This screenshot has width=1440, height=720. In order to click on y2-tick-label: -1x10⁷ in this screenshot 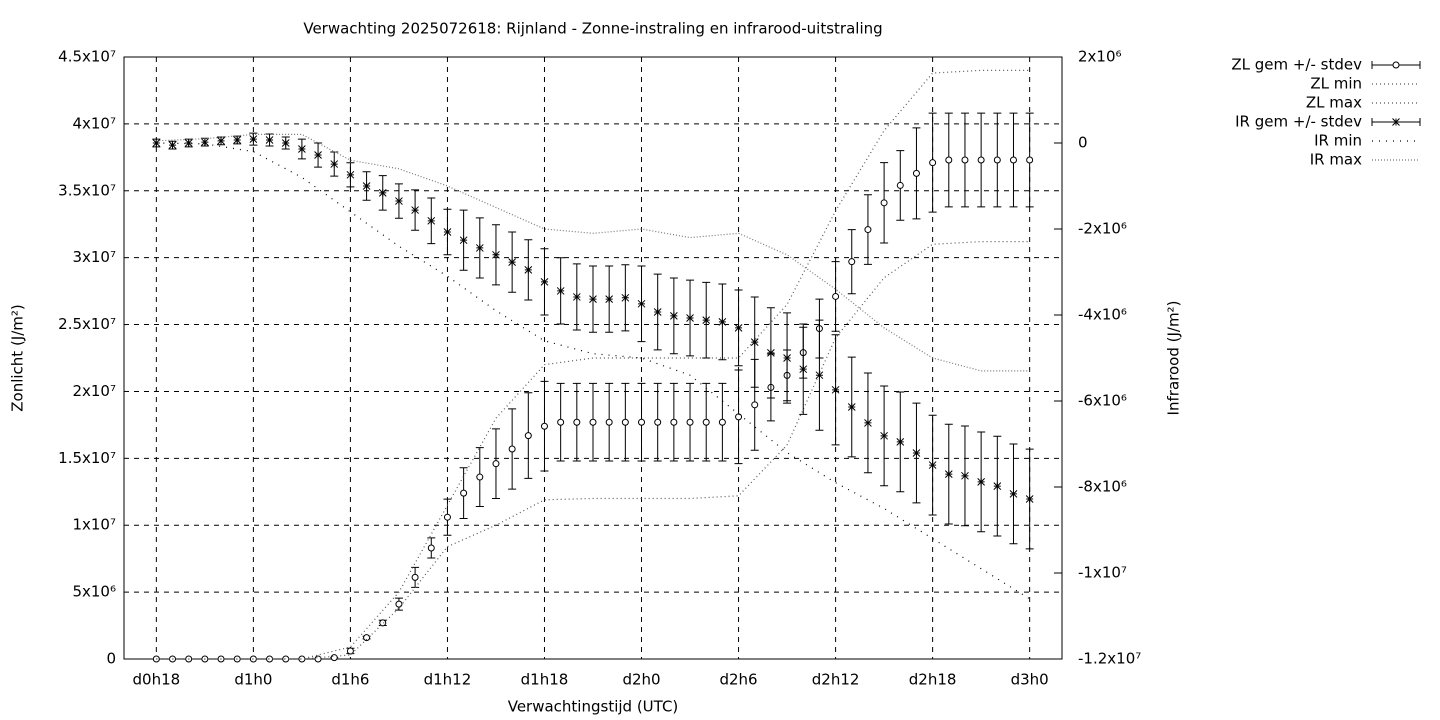, I will do `click(1102, 573)`.